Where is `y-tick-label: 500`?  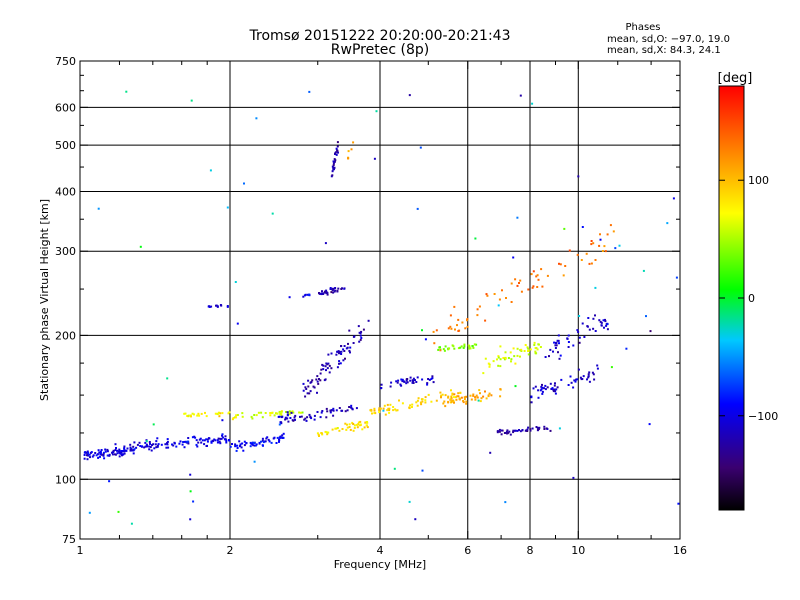
y-tick-label: 500 is located at coordinates (65, 145).